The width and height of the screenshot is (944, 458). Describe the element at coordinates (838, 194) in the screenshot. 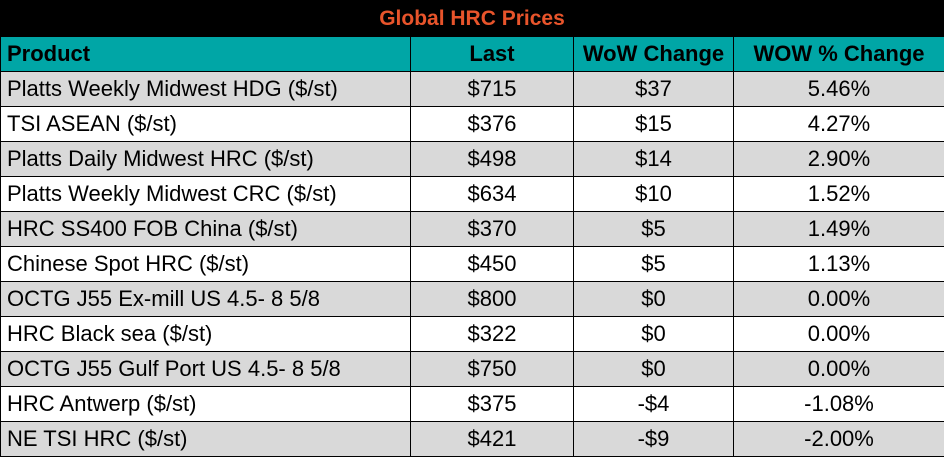

I see `cell-wow-pct-change: 1.52%` at that location.